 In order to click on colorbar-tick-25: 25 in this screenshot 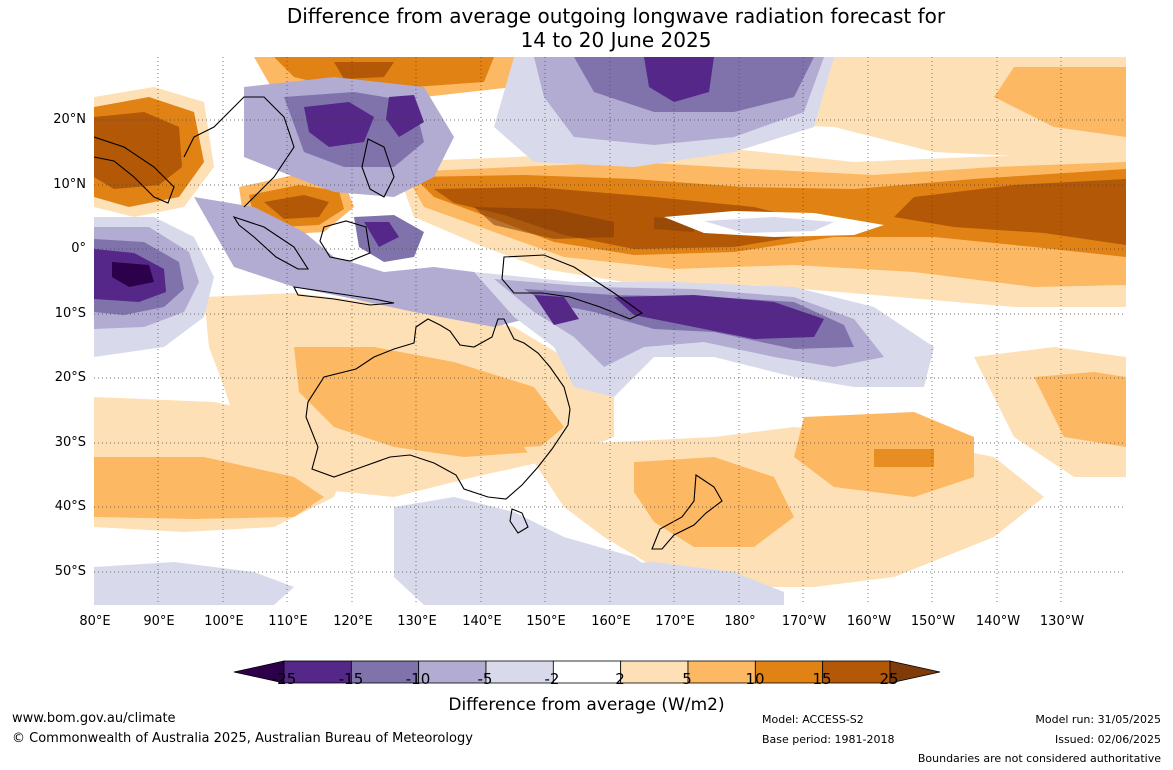, I will do `click(889, 679)`.